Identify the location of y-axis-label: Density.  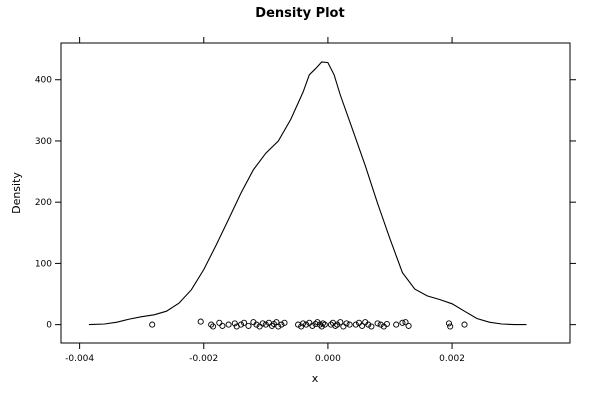
(16, 193).